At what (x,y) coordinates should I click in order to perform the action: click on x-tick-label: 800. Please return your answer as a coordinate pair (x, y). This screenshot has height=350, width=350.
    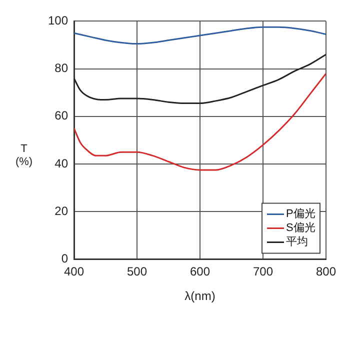
    Looking at the image, I should click on (326, 271).